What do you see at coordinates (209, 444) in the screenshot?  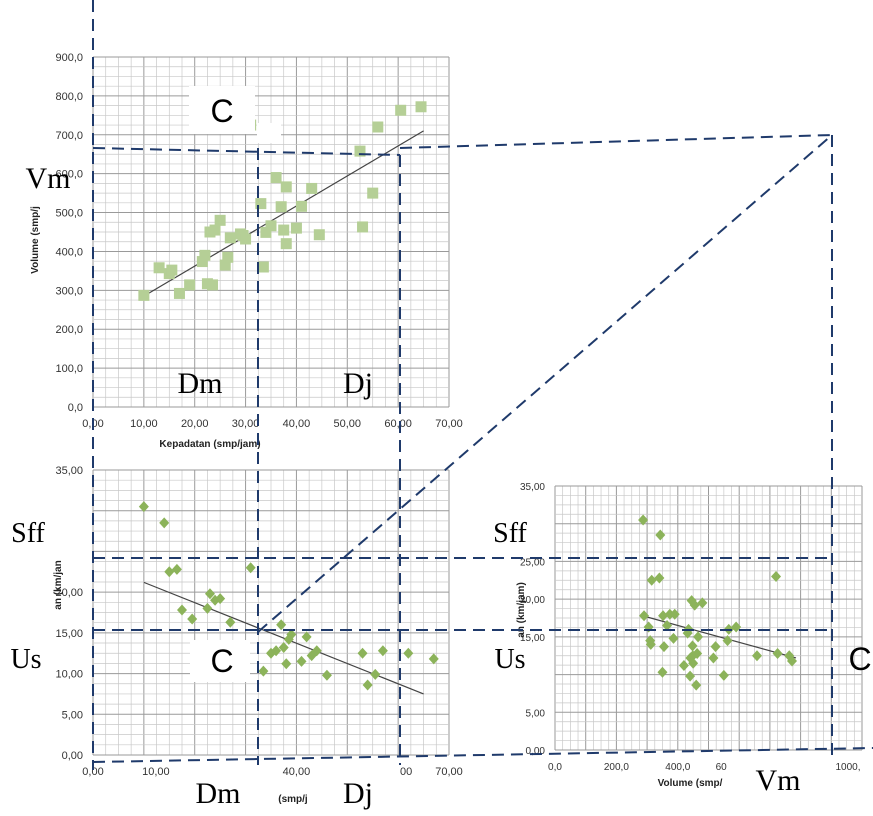 I see `x-axis-title: Kepadatan (smp/jam)` at bounding box center [209, 444].